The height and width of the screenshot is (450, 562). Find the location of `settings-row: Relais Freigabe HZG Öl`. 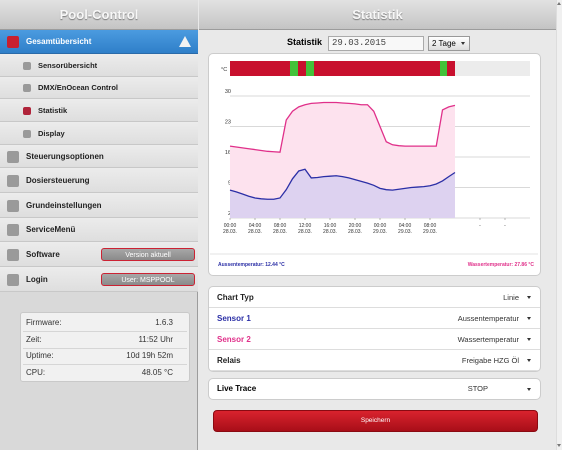

settings-row: Relais Freigabe HZG Öl is located at coordinates (374, 360).